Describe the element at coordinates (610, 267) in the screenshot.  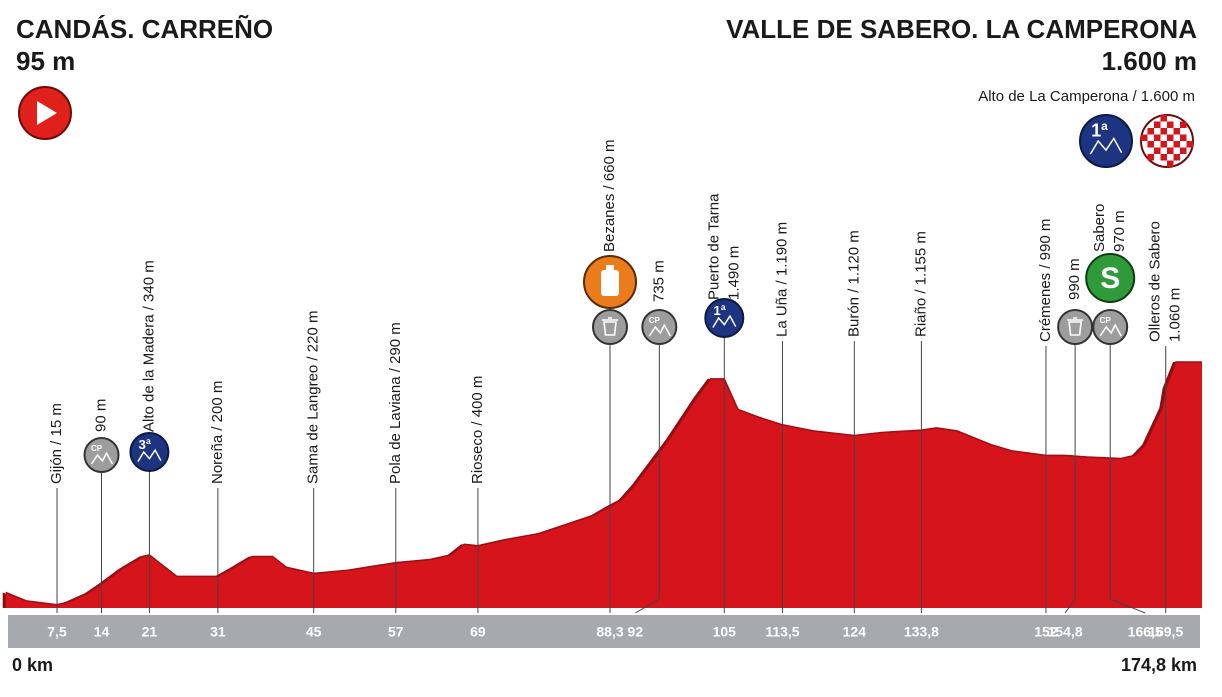
I see `bottle-cap` at that location.